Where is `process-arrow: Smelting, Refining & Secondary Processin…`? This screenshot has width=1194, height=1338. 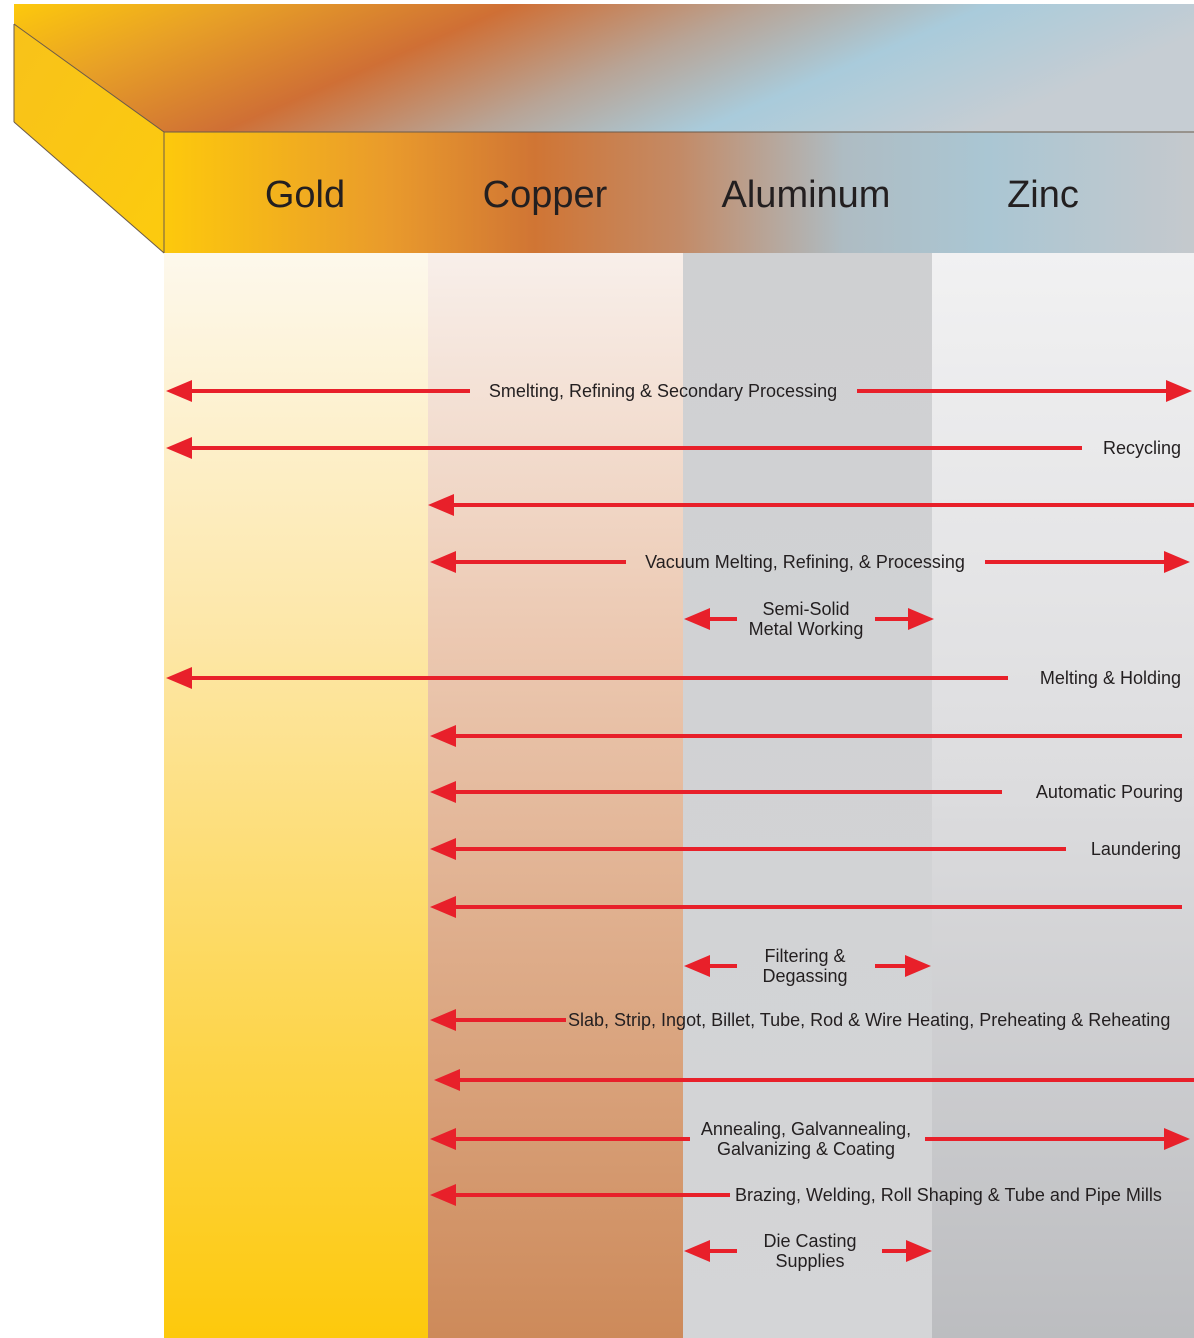 process-arrow: Smelting, Refining & Secondary Processin… is located at coordinates (663, 391).